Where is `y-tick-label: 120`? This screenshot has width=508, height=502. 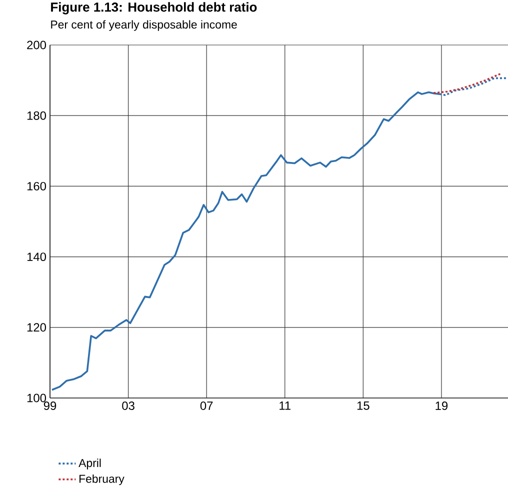 y-tick-label: 120 is located at coordinates (36, 327).